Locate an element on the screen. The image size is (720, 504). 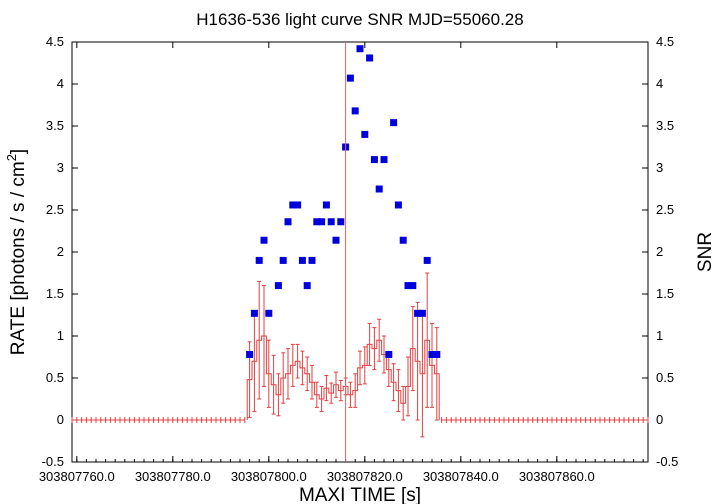
x-tick-label: 303807820.0 is located at coordinates (365, 476).